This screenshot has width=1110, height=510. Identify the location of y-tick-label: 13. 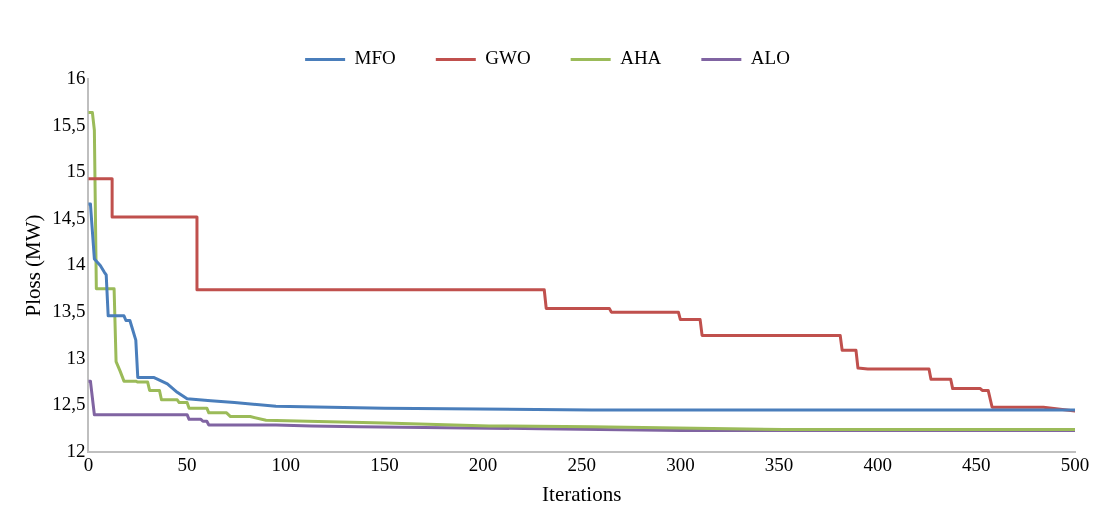
(76, 357).